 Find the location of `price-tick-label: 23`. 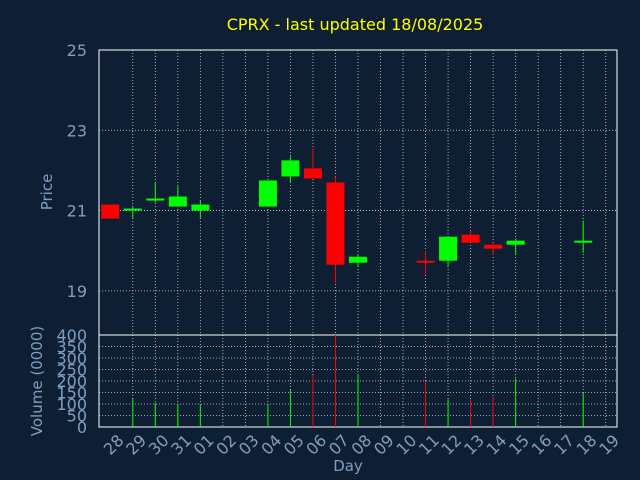

price-tick-label: 23 is located at coordinates (77, 130).